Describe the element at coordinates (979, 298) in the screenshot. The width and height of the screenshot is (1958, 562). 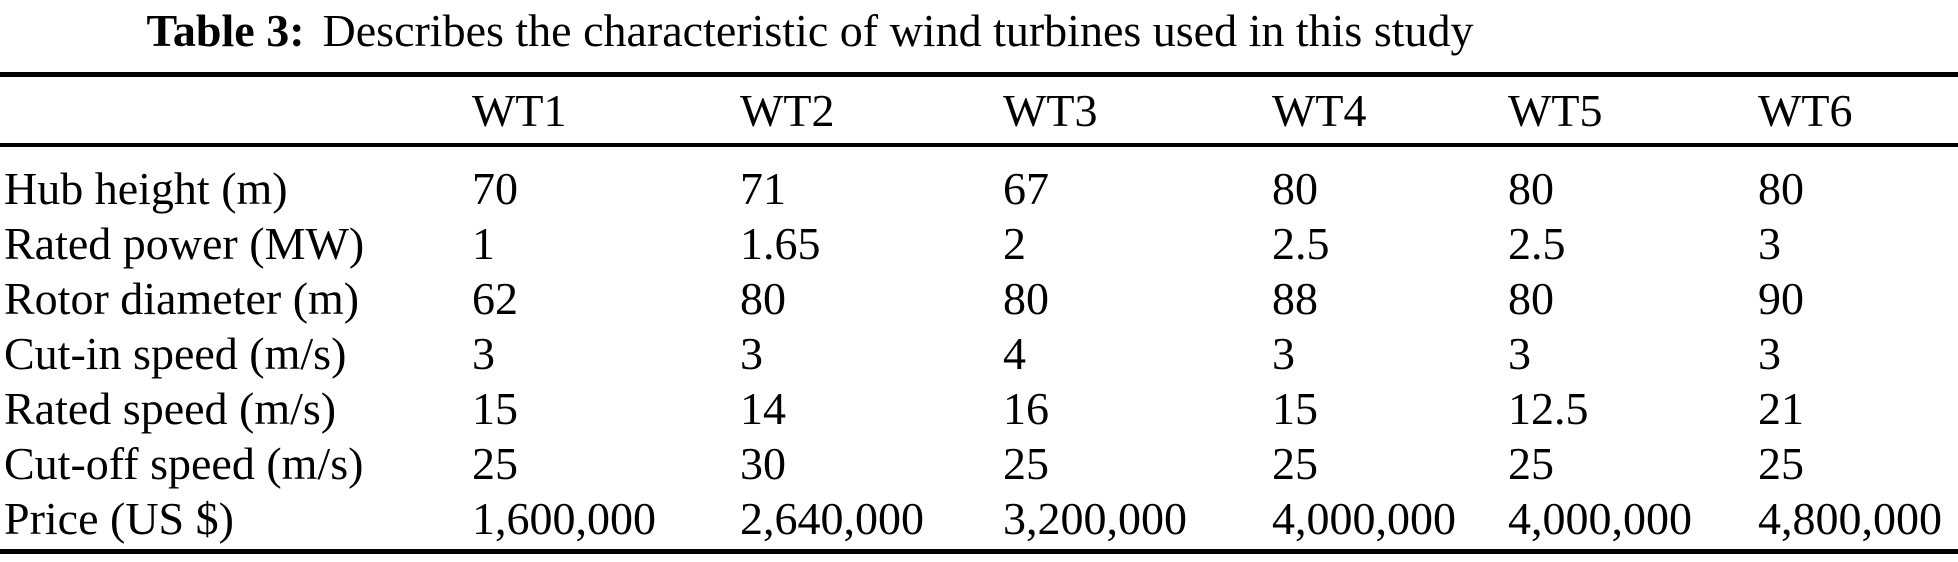
I see `table-row-rotor-diameter: Rotor diameter (m) 62 80 80 88 80 90` at that location.